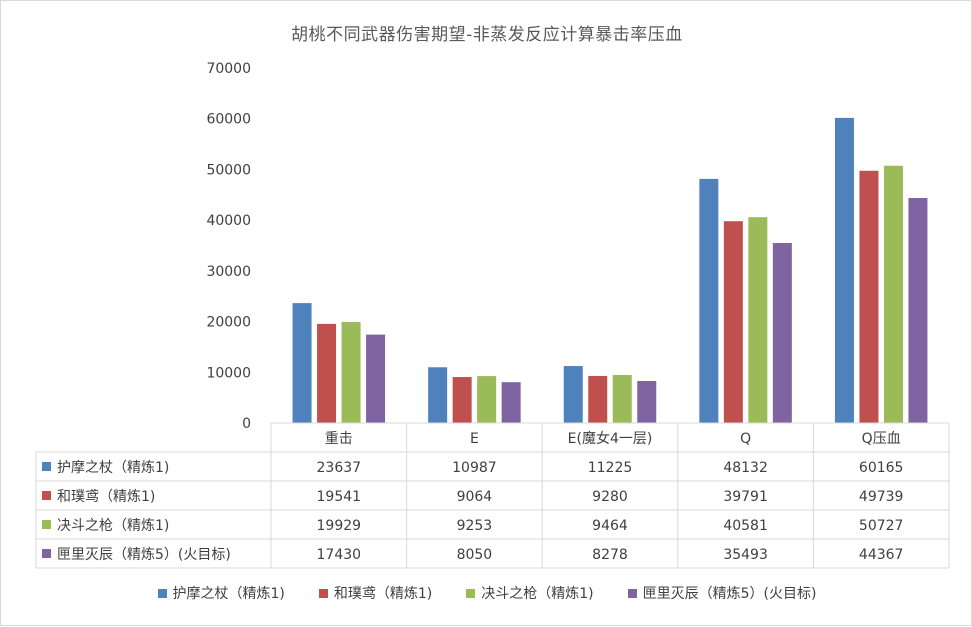 The height and width of the screenshot is (627, 972). Describe the element at coordinates (745, 497) in the screenshot. I see `data-label: 39791` at that location.